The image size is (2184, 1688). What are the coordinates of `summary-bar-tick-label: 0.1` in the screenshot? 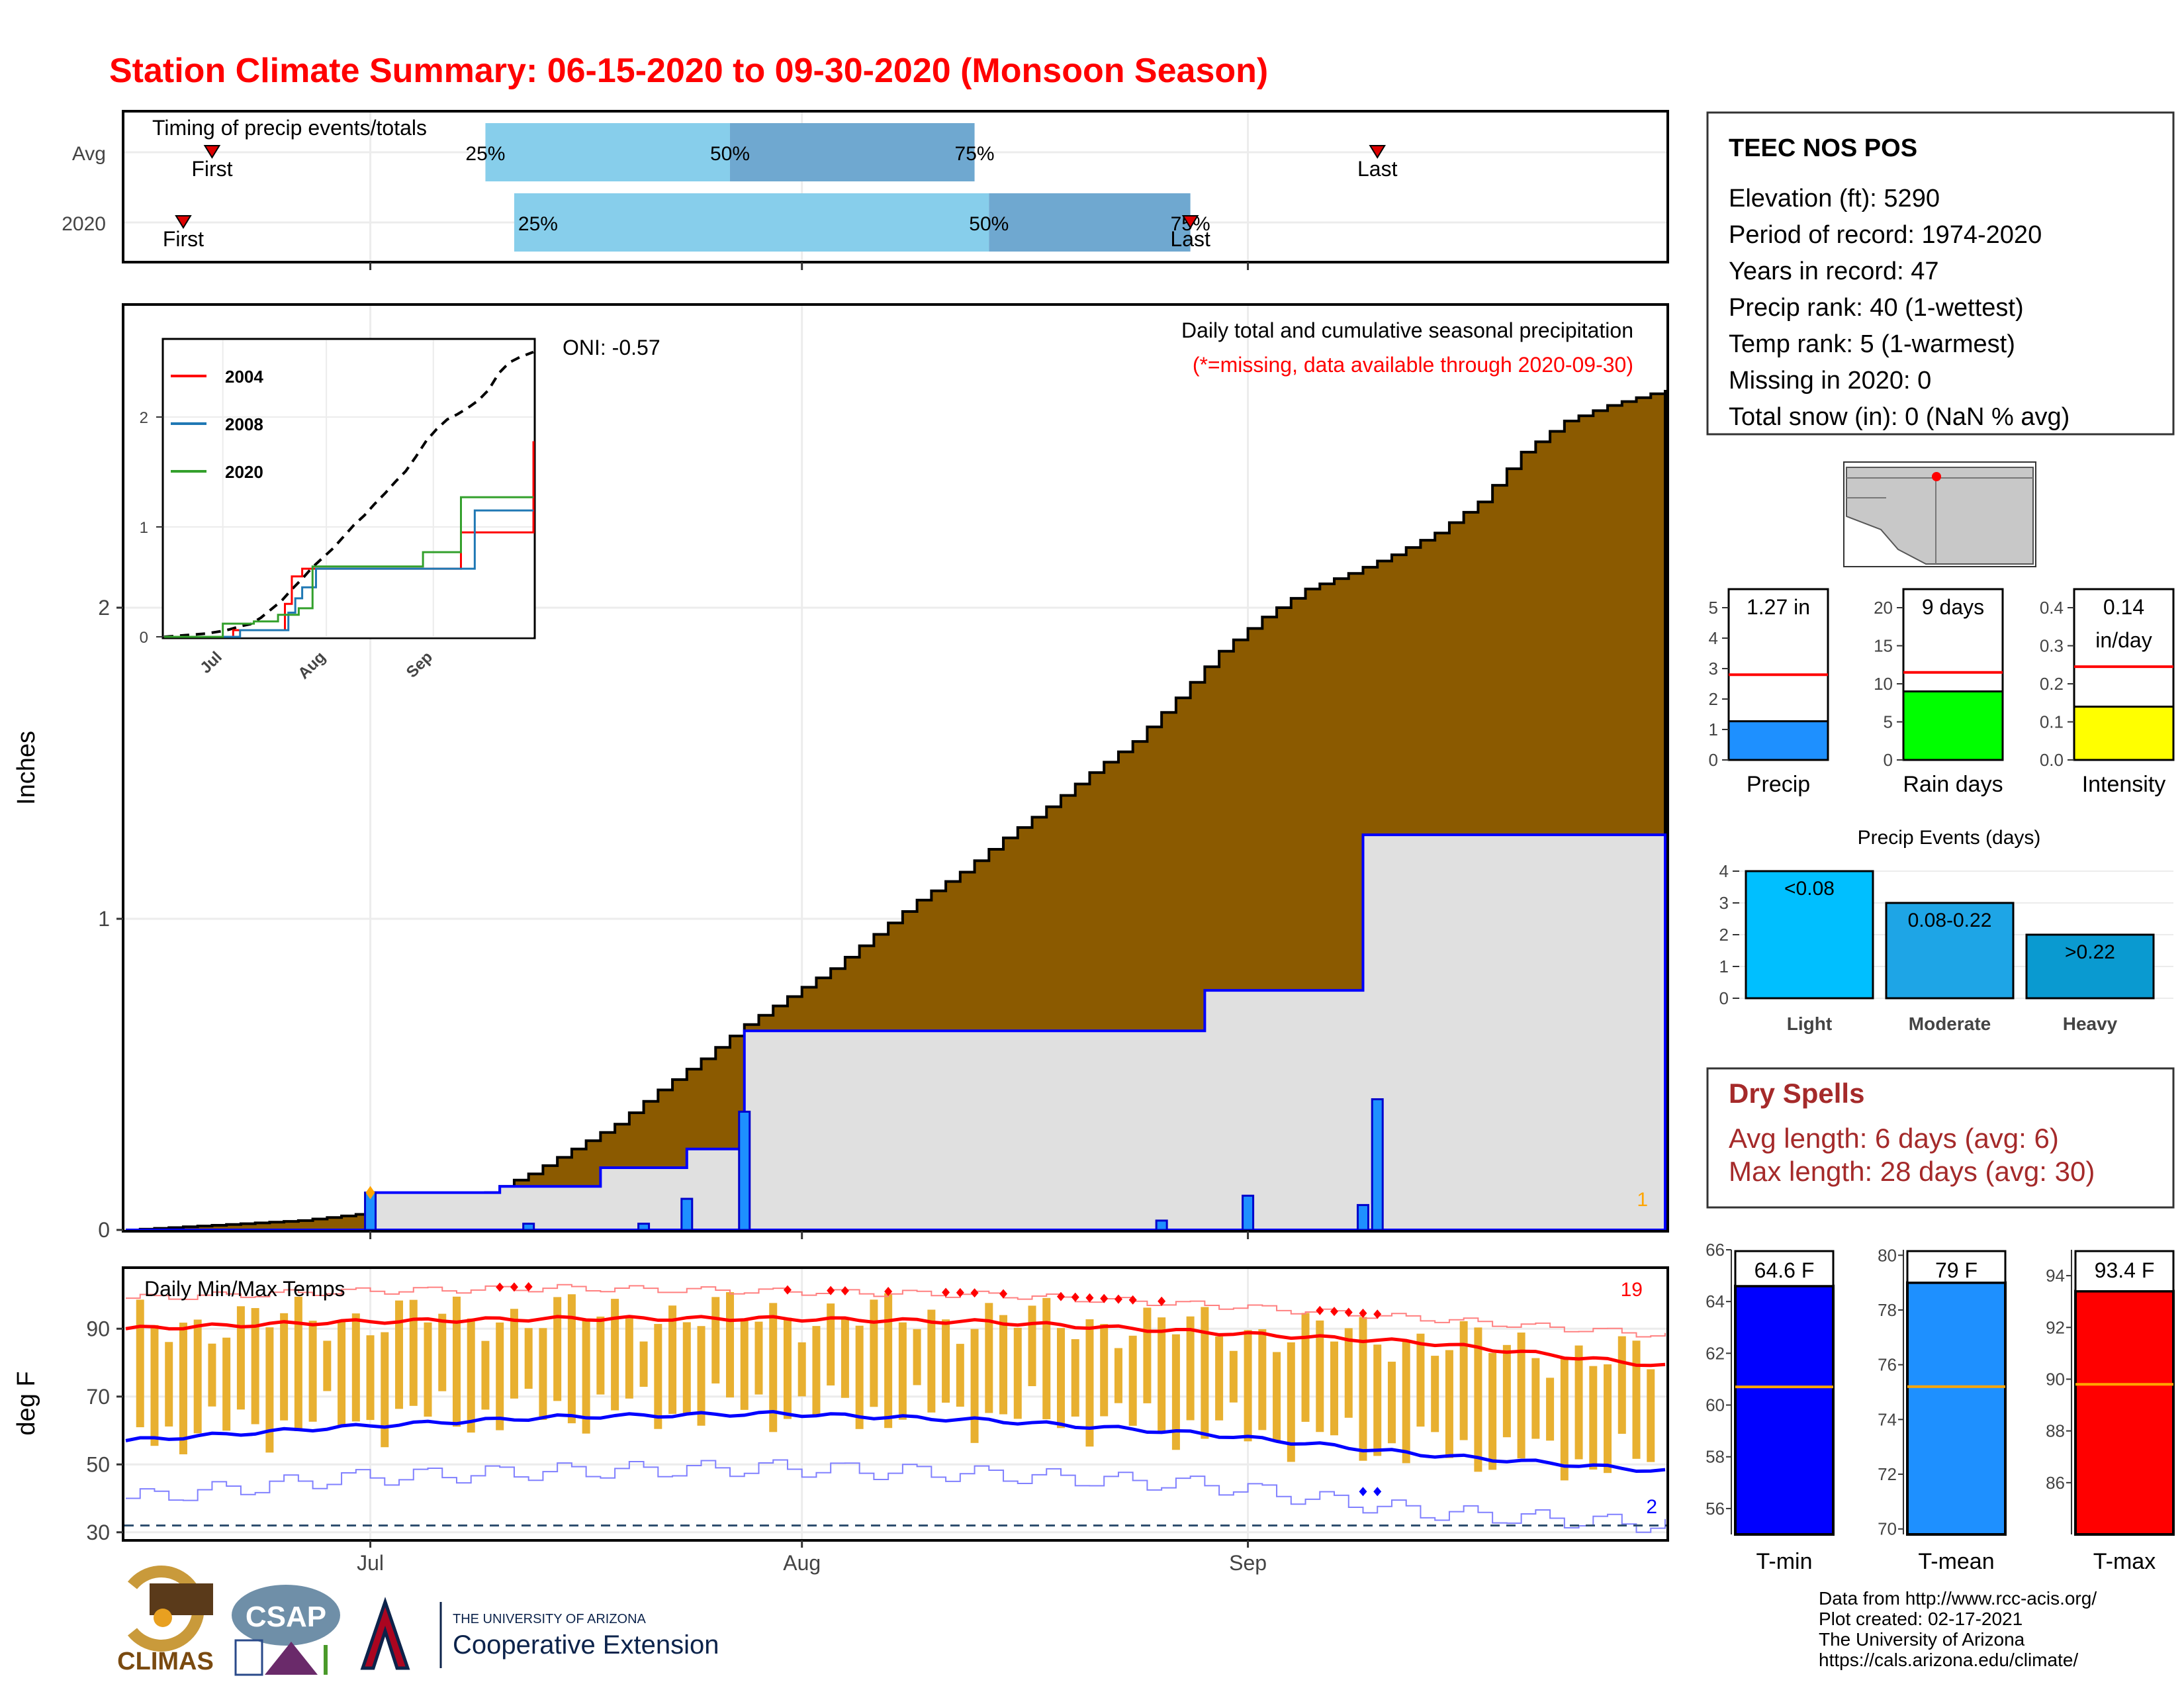 It's located at (2052, 722).